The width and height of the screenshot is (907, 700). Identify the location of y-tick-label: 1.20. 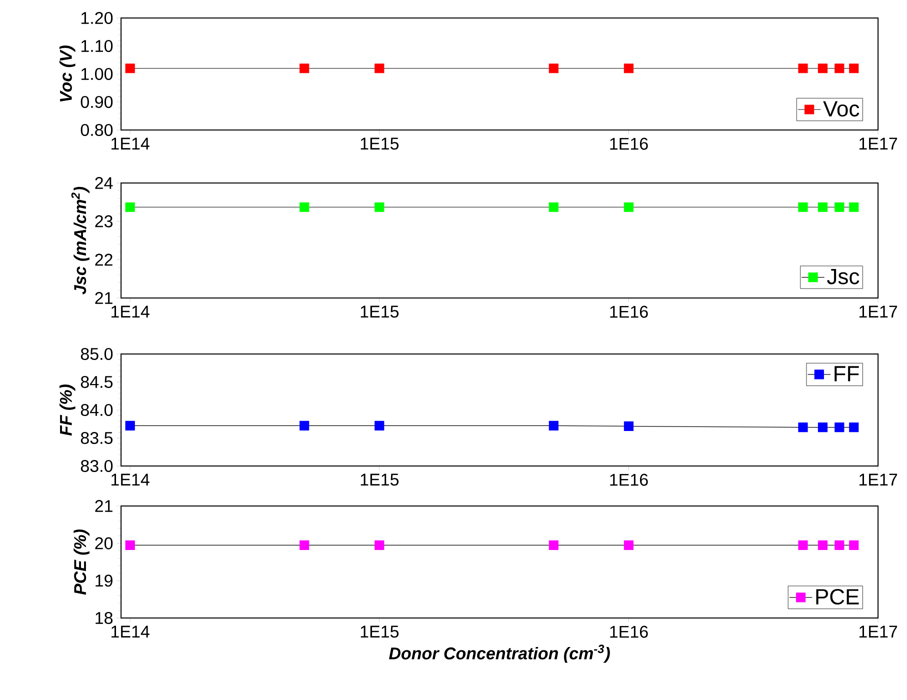
(97, 18).